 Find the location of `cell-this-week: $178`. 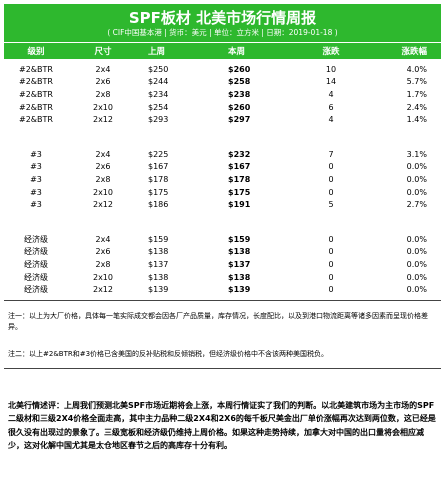

cell-this-week: $178 is located at coordinates (239, 179).